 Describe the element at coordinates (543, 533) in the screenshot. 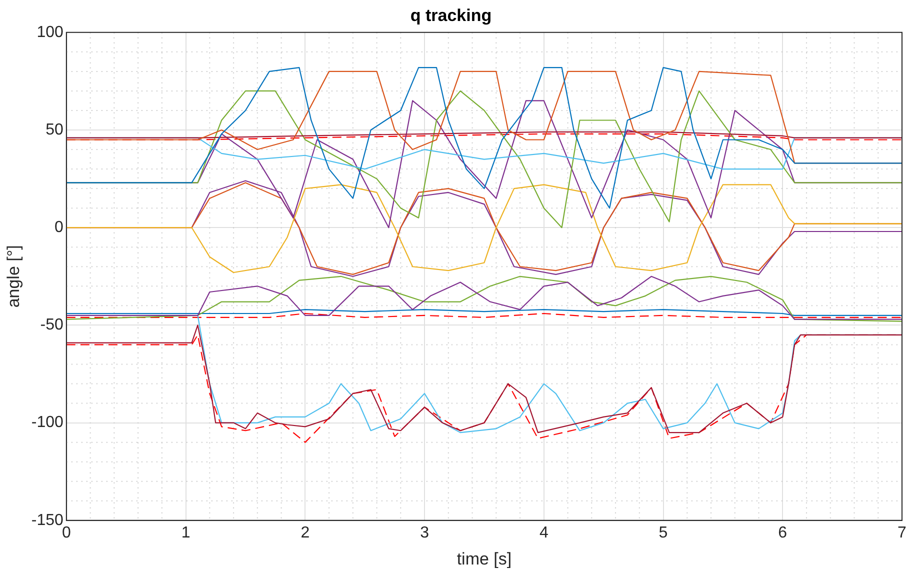

I see `x-tick-label: 4` at that location.